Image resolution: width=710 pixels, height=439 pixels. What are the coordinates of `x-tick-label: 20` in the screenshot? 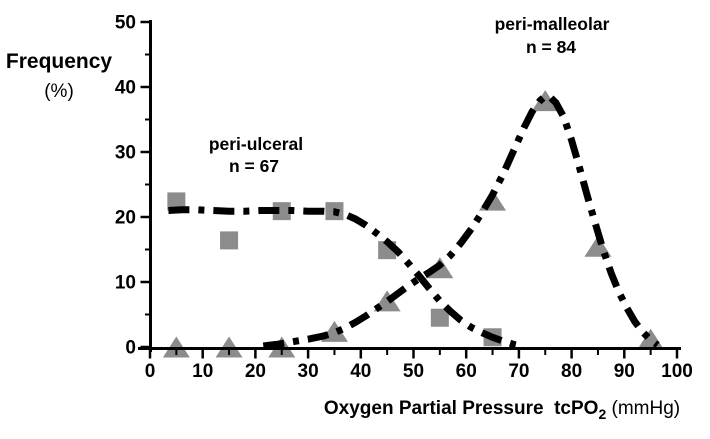 It's located at (255, 371).